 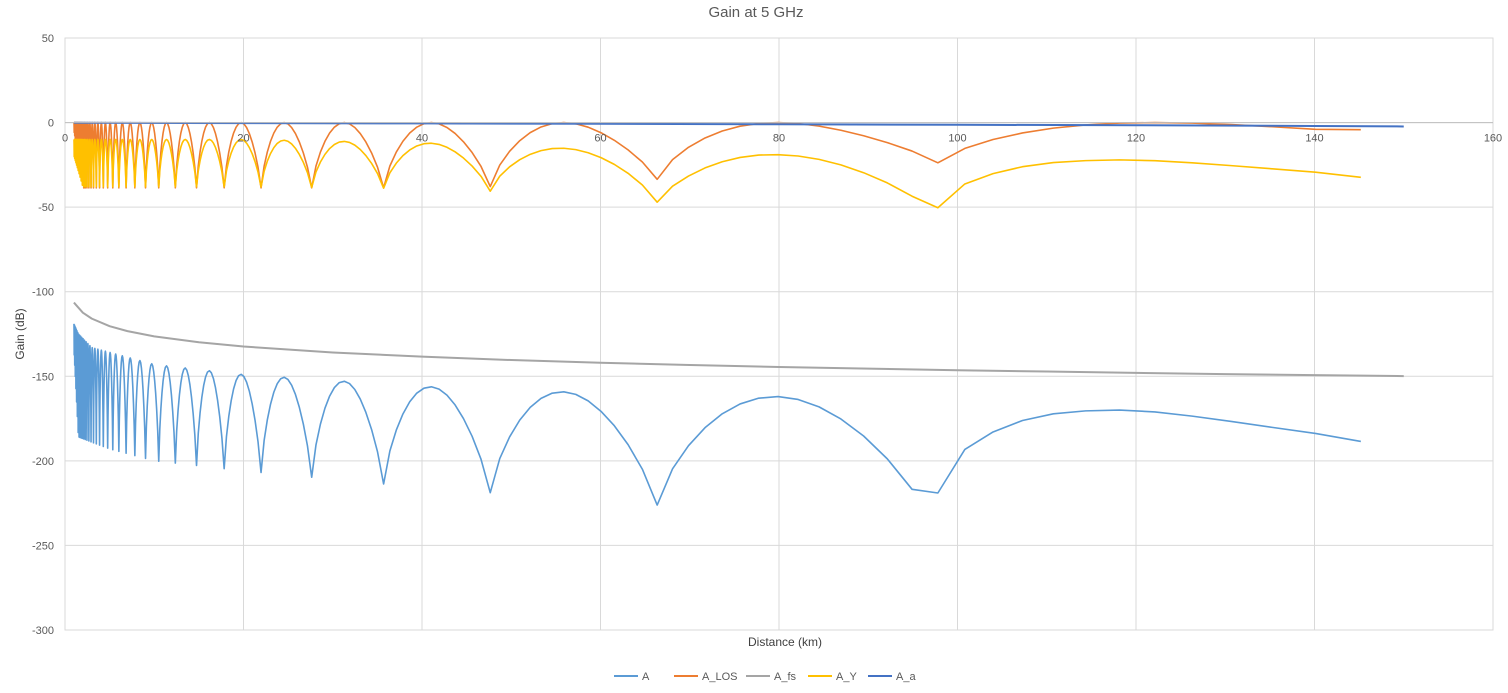 I want to click on y-tick-label: -150, so click(x=43, y=377).